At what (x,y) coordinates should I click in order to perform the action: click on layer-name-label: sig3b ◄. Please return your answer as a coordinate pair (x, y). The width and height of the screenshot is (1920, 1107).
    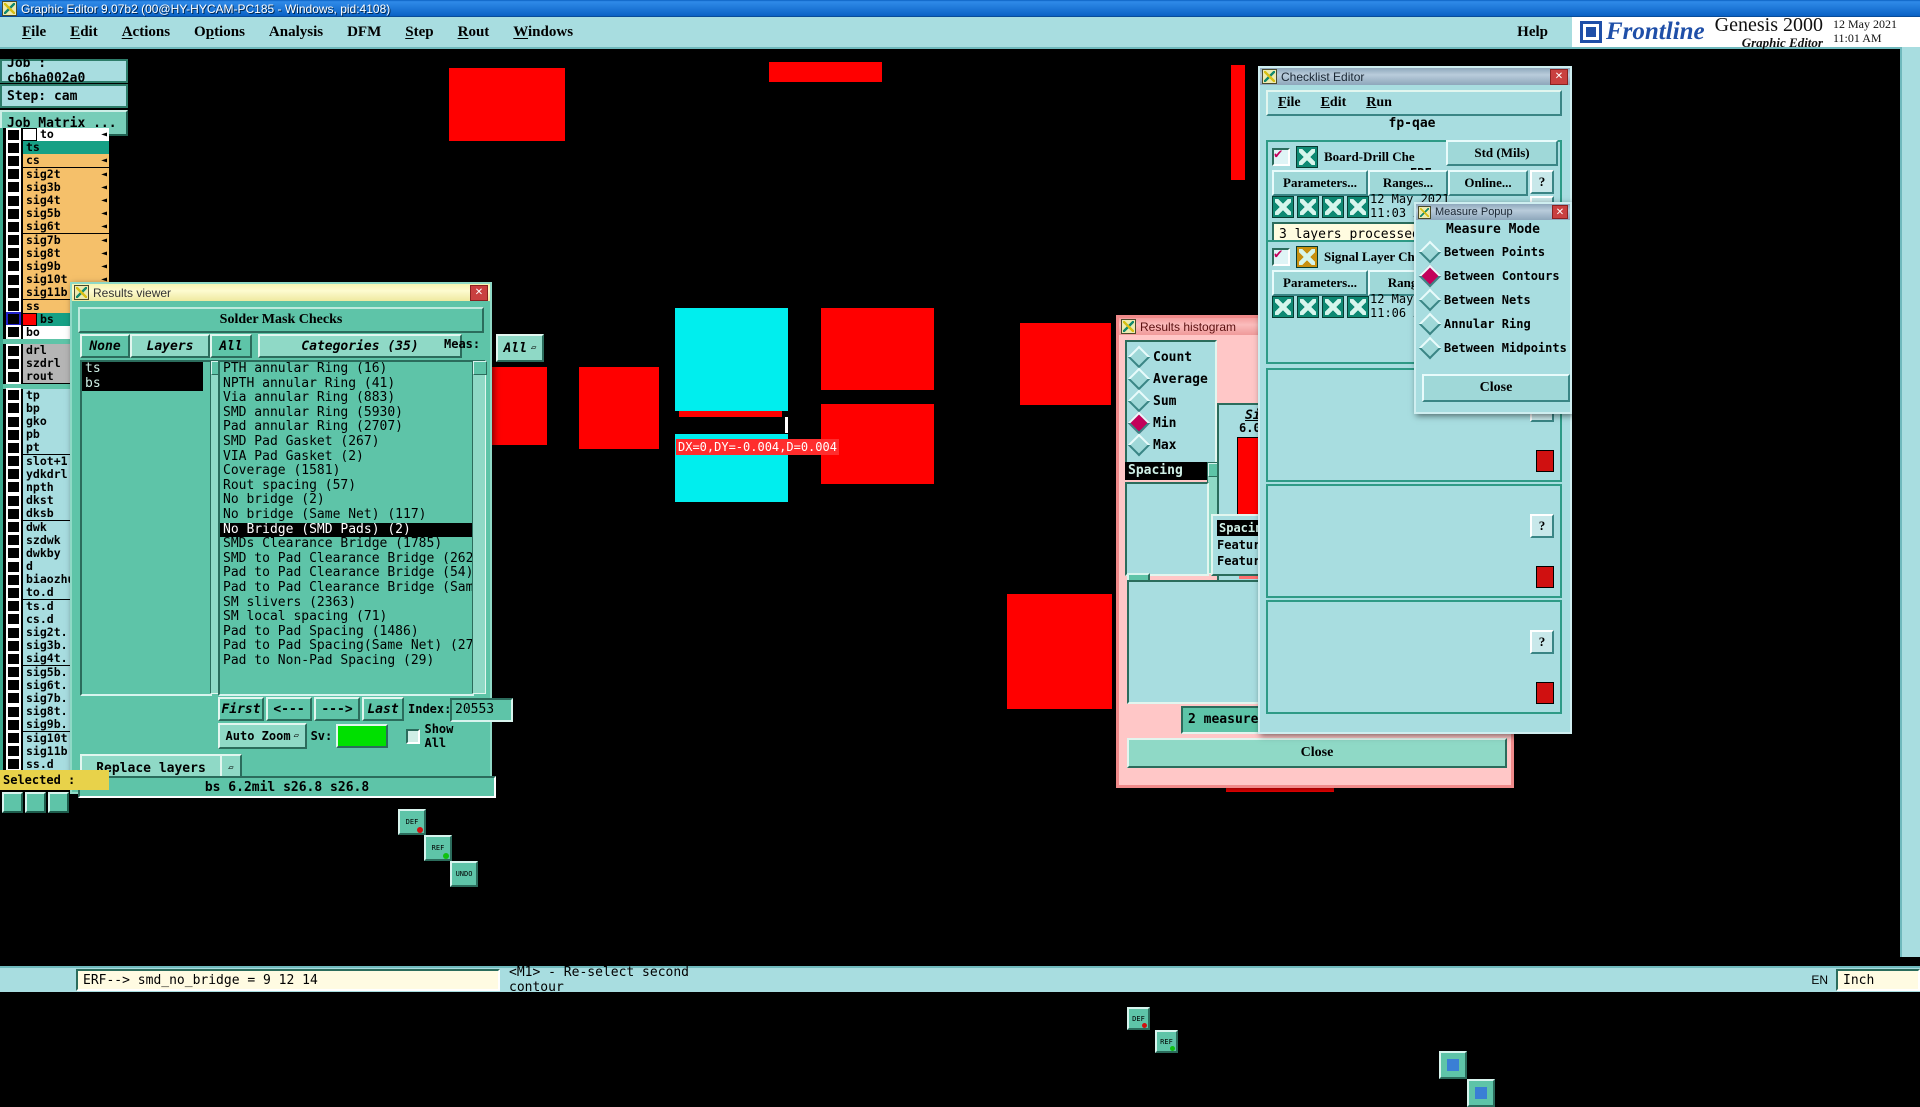
    Looking at the image, I should click on (66, 187).